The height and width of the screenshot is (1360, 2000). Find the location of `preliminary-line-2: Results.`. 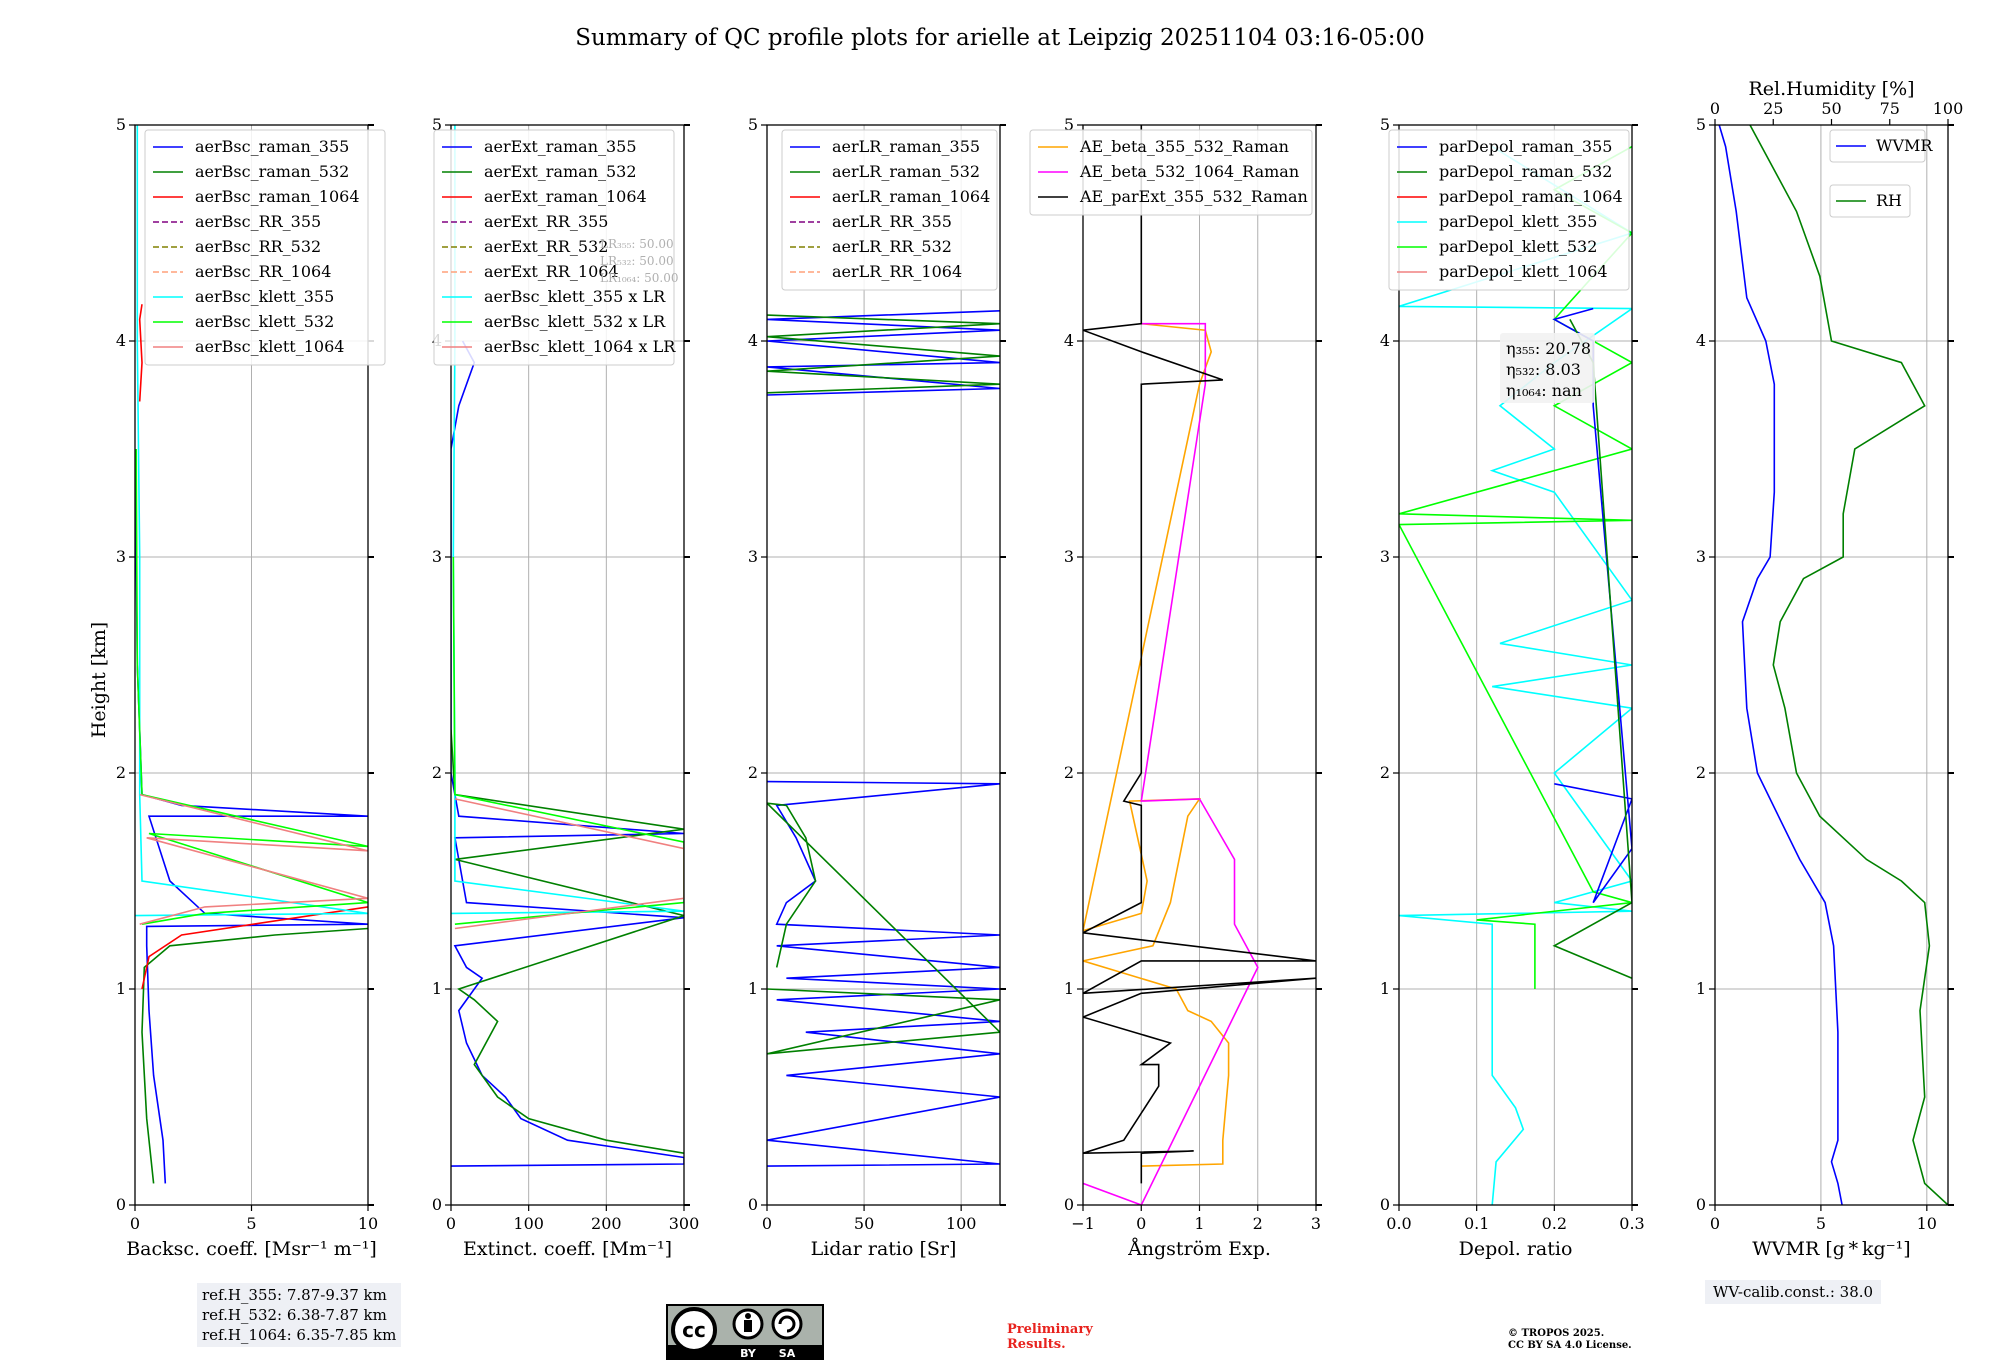

preliminary-line-2: Results. is located at coordinates (1036, 1344).